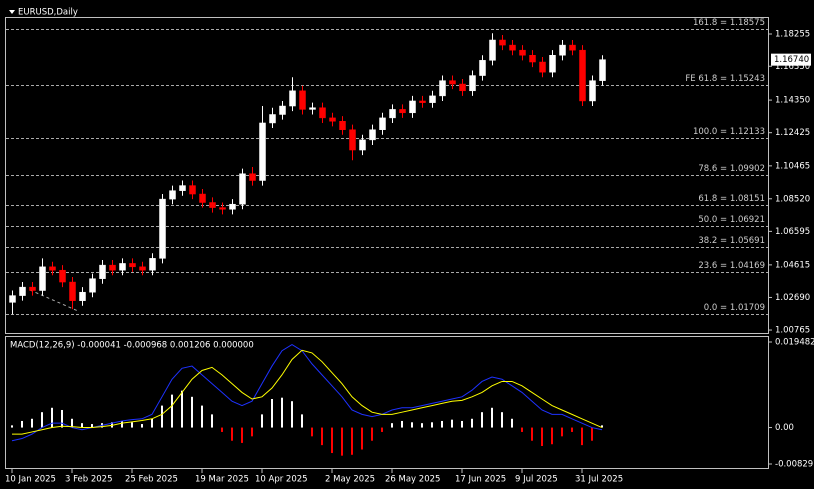 The width and height of the screenshot is (814, 489). I want to click on x-tick-label: 10 Jan 2025, so click(30, 480).